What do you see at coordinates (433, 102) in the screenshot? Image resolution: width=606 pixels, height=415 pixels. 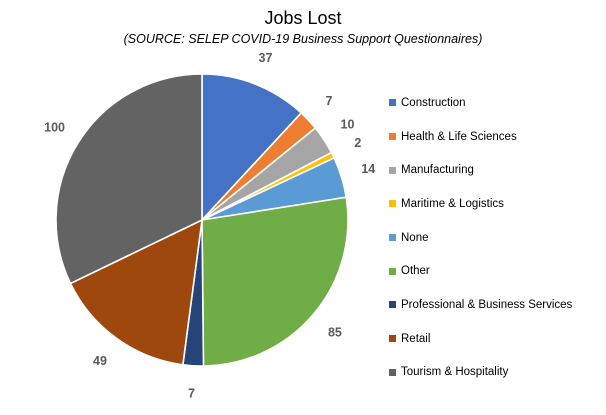 I see `legend-label: Construction` at bounding box center [433, 102].